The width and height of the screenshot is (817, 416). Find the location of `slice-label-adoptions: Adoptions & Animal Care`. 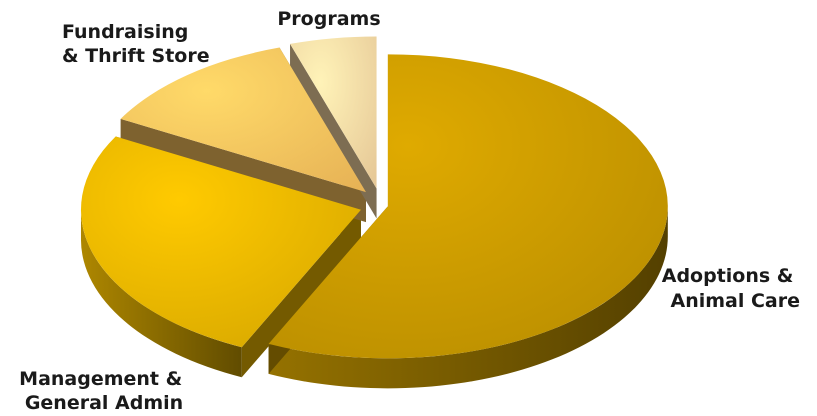

slice-label-adoptions: Adoptions & Animal Care is located at coordinates (731, 288).